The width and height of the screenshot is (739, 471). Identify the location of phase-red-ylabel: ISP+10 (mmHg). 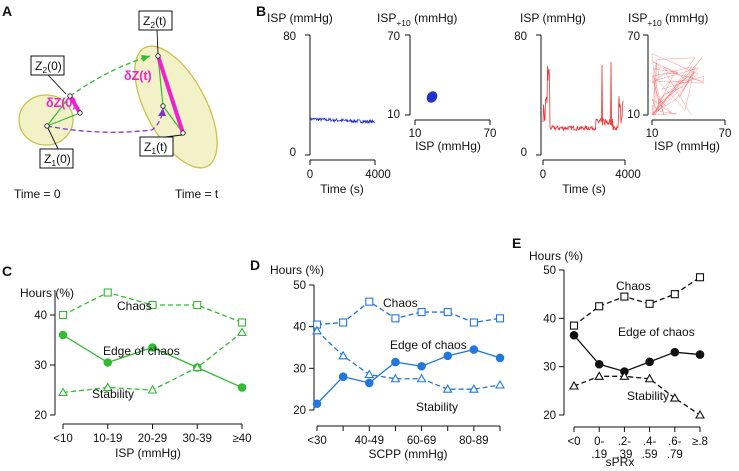
(668, 19).